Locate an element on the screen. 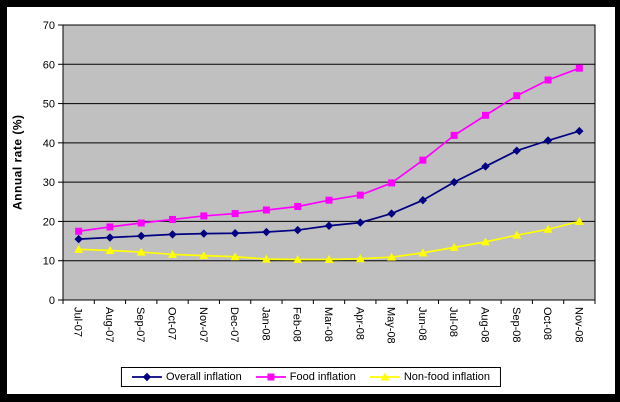  y-axis-tick-label: 10 is located at coordinates (49, 262).